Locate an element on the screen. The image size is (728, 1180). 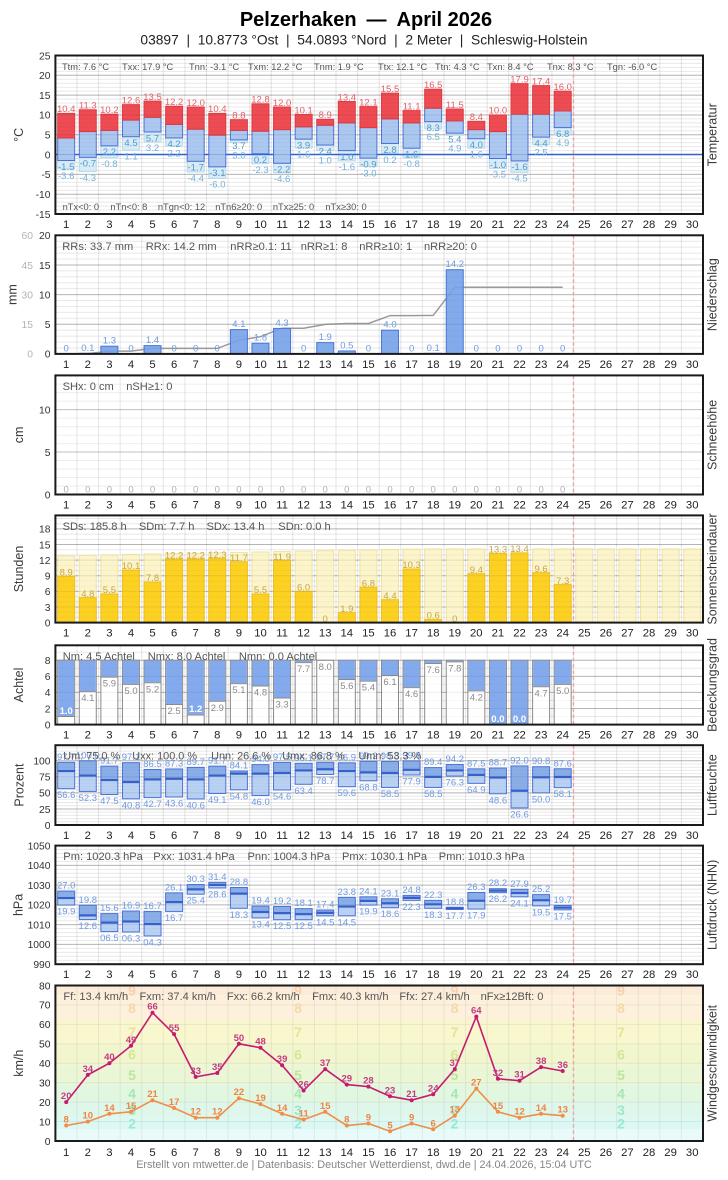
svg-text: -1.0 is located at coordinates (498, 165).